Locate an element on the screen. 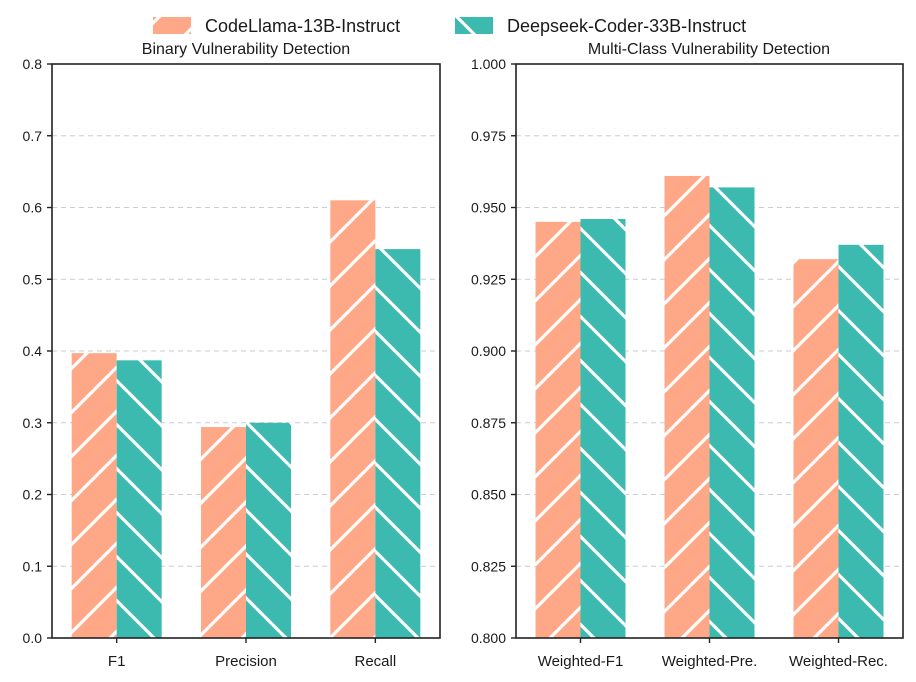  multiclass-ytick-label: 0.900 is located at coordinates (488, 351).